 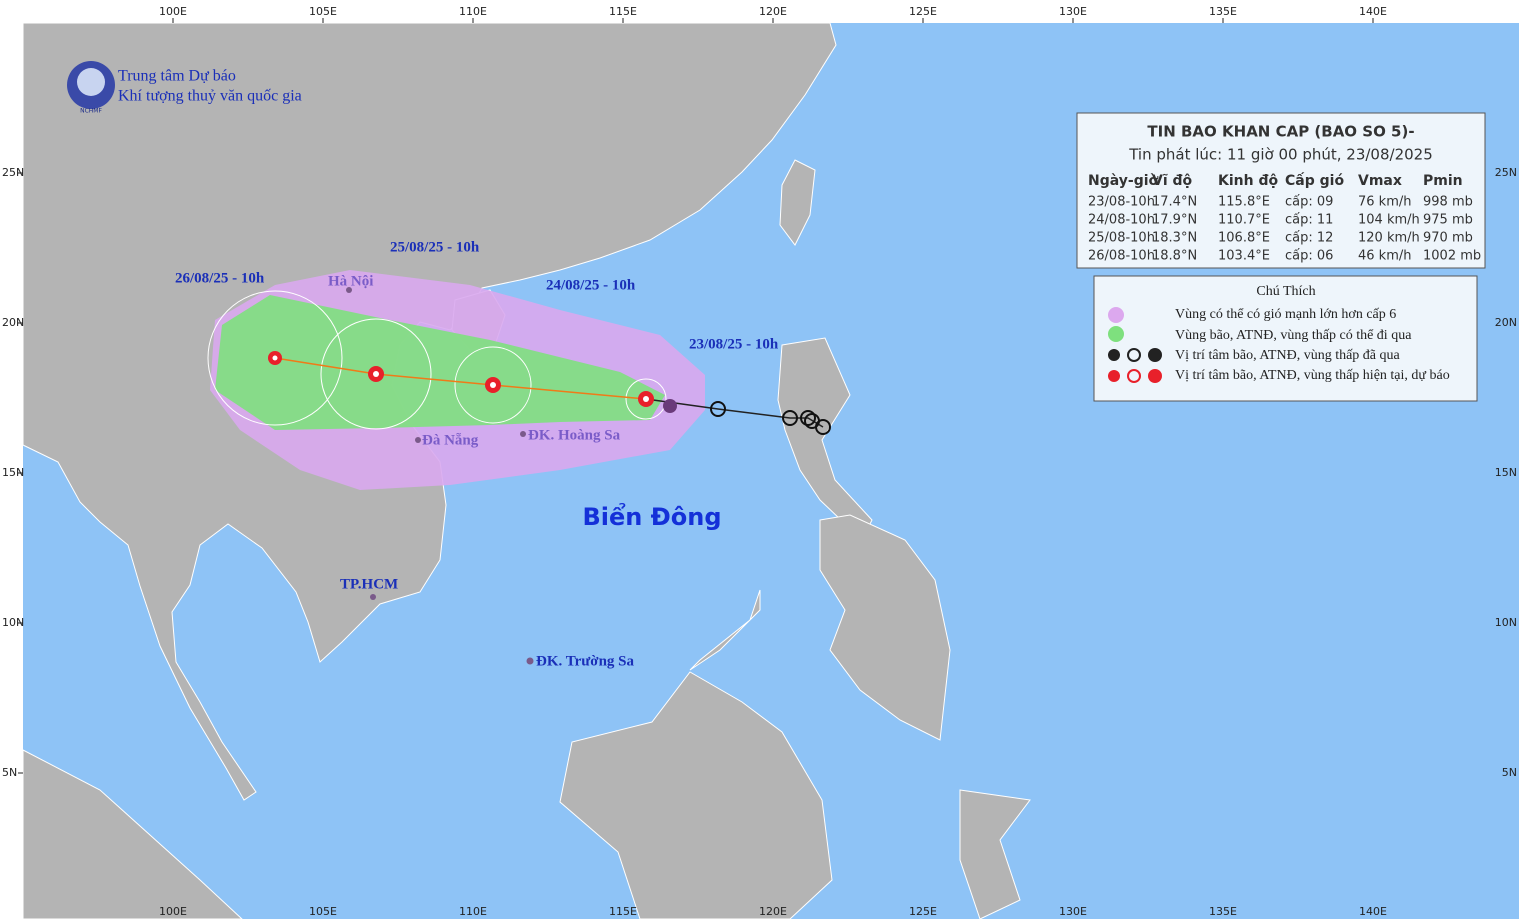 I want to click on date-label: 26/08/25 - 10h, so click(x=220, y=278).